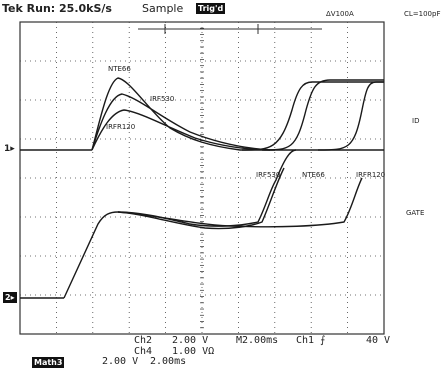  What do you see at coordinates (257, 340) in the screenshot?
I see `timebase-readout: M2.00ms` at bounding box center [257, 340].